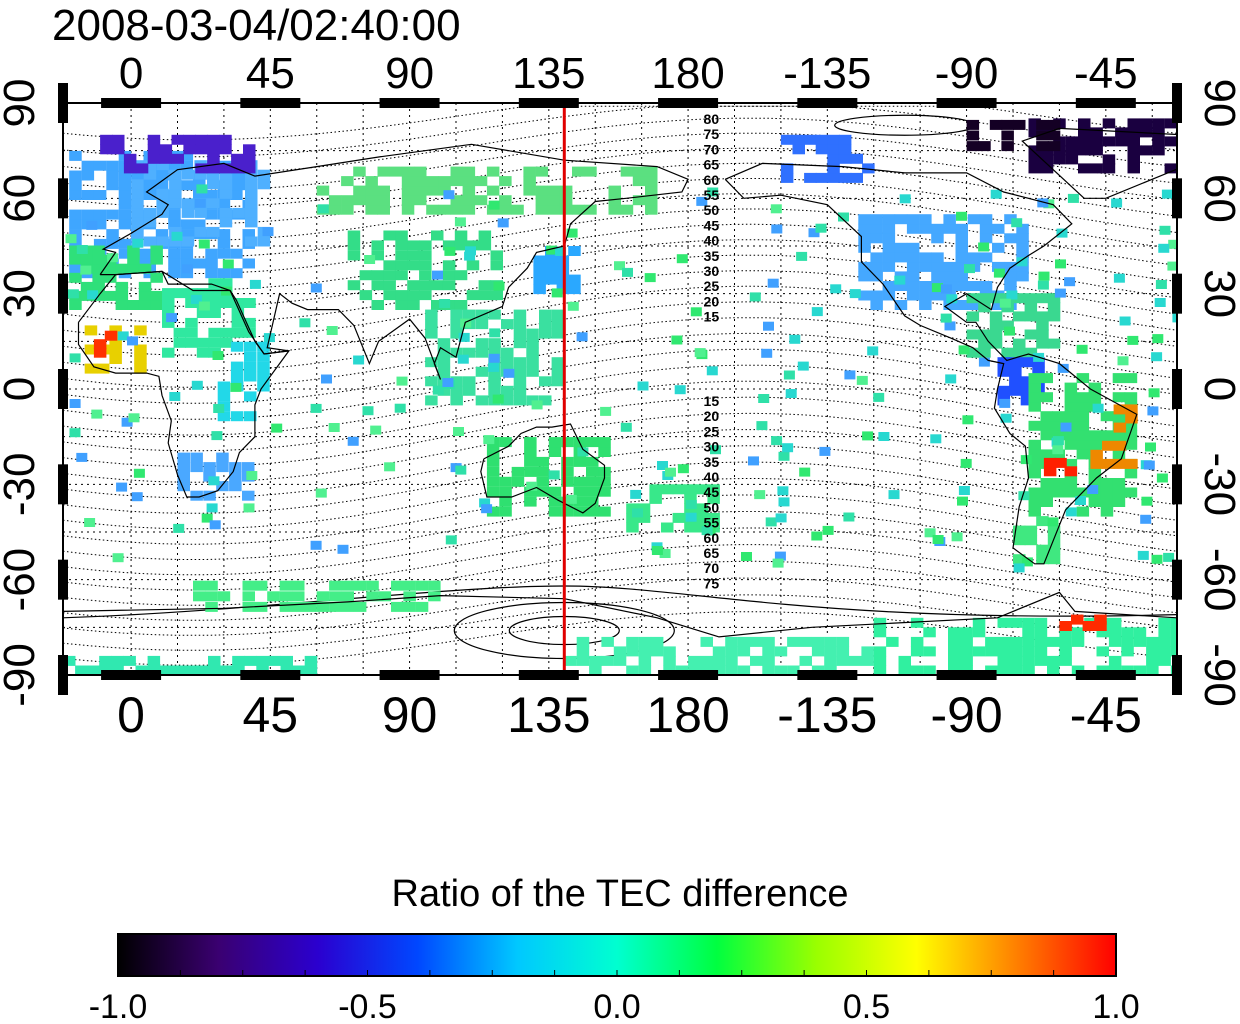 This screenshot has height=1024, width=1240. I want to click on lon-label-top: 180, so click(687, 73).